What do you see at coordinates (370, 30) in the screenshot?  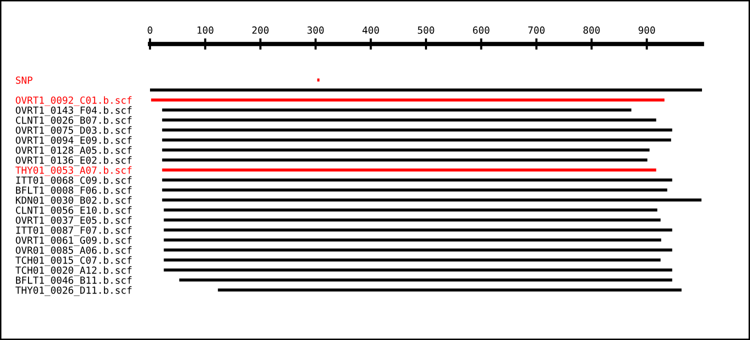 I see `x-tick-label: 400` at bounding box center [370, 30].